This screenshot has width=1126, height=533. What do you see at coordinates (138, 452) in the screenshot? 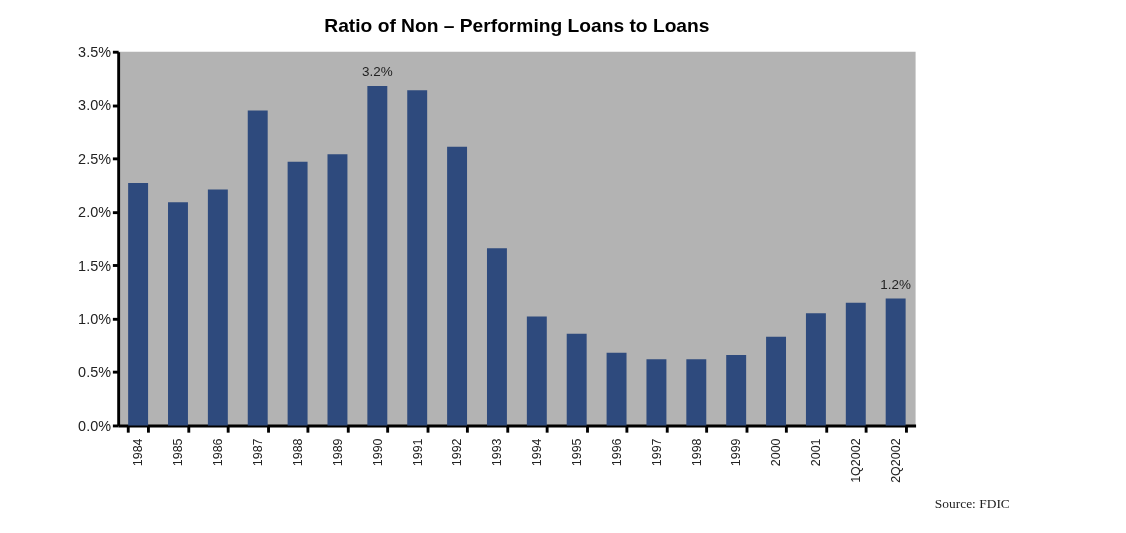
I see `x-tick-label: 1984` at bounding box center [138, 452].